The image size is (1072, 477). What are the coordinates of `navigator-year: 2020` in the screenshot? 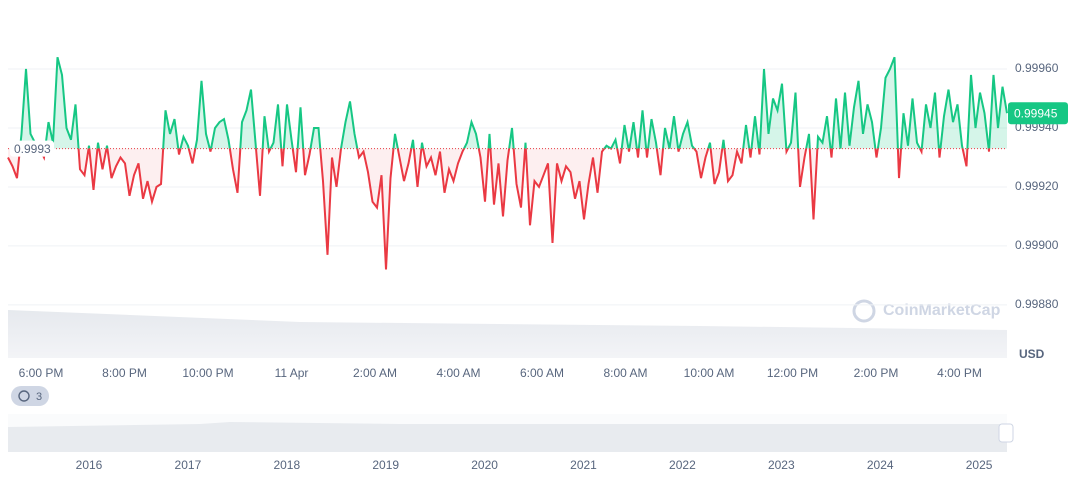 It's located at (484, 465).